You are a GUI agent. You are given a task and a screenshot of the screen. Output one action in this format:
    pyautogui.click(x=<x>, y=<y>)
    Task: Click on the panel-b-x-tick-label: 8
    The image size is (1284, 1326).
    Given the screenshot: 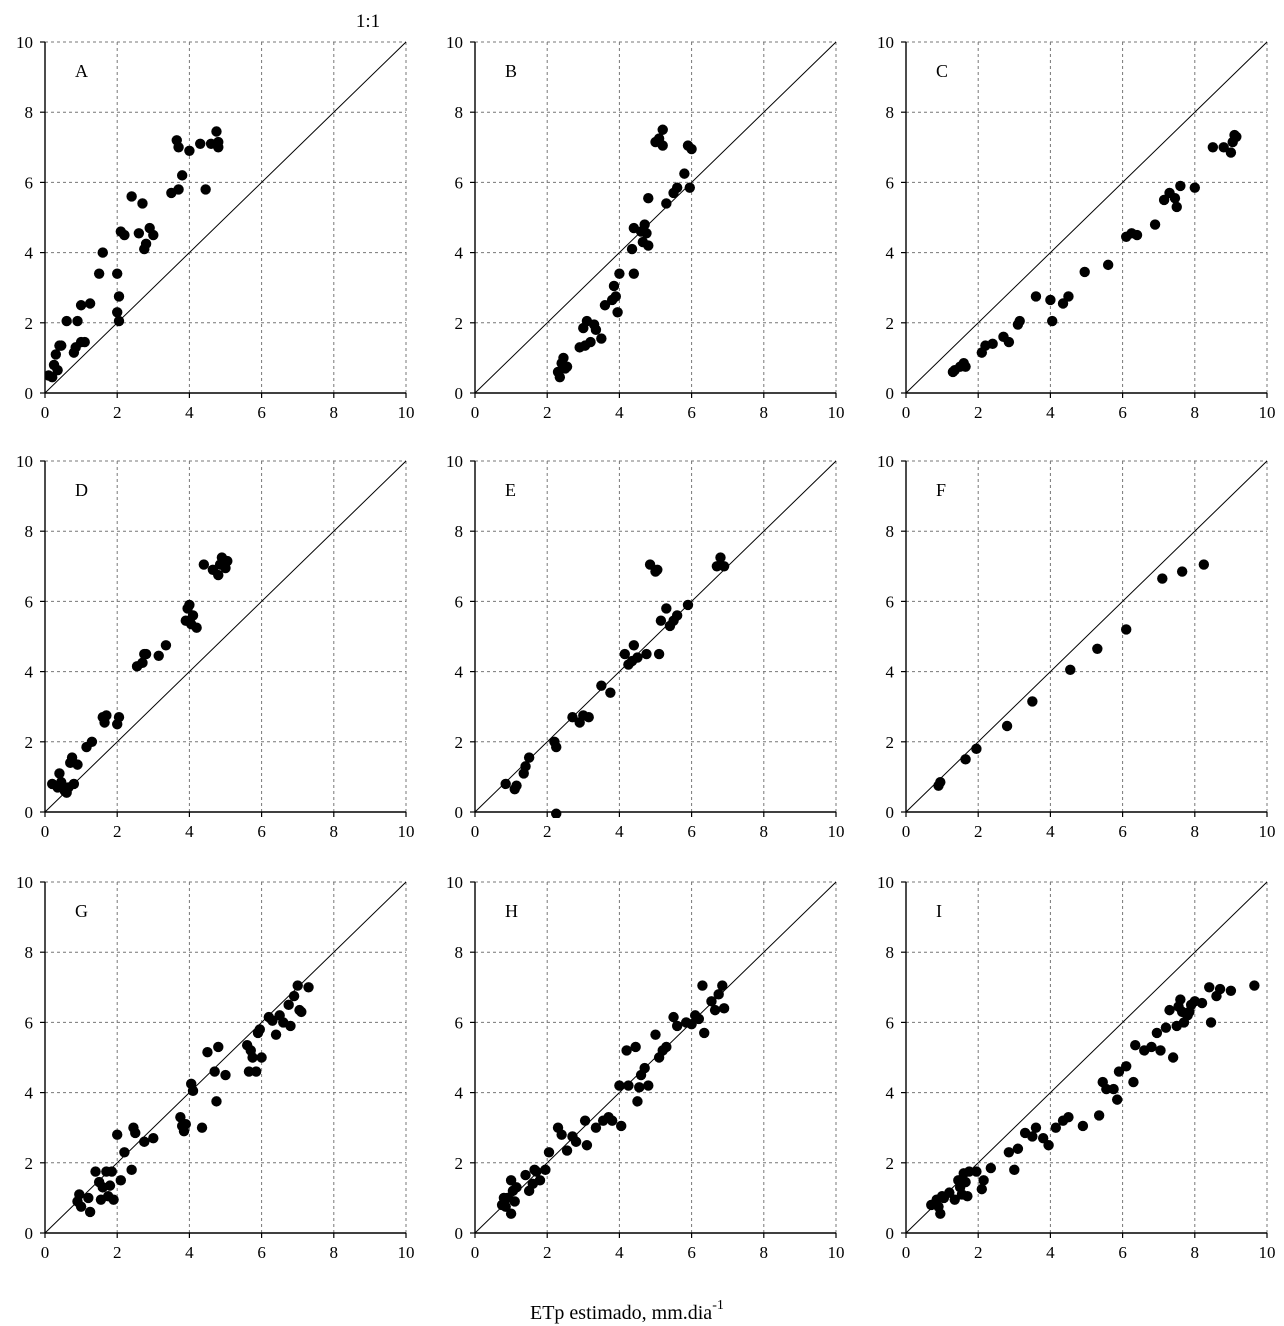 What is the action you would take?
    pyautogui.click(x=764, y=412)
    